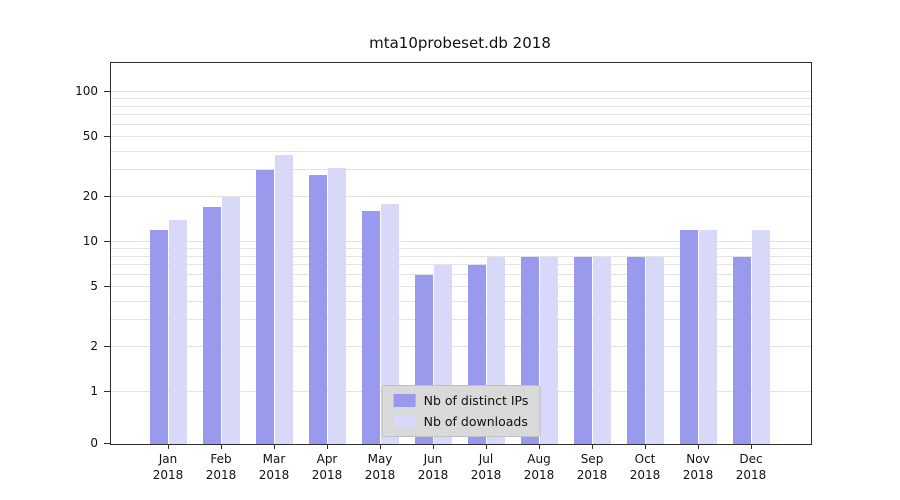 This screenshot has height=500, width=900. I want to click on x-axis-tick-label: Dec 2018, so click(751, 467).